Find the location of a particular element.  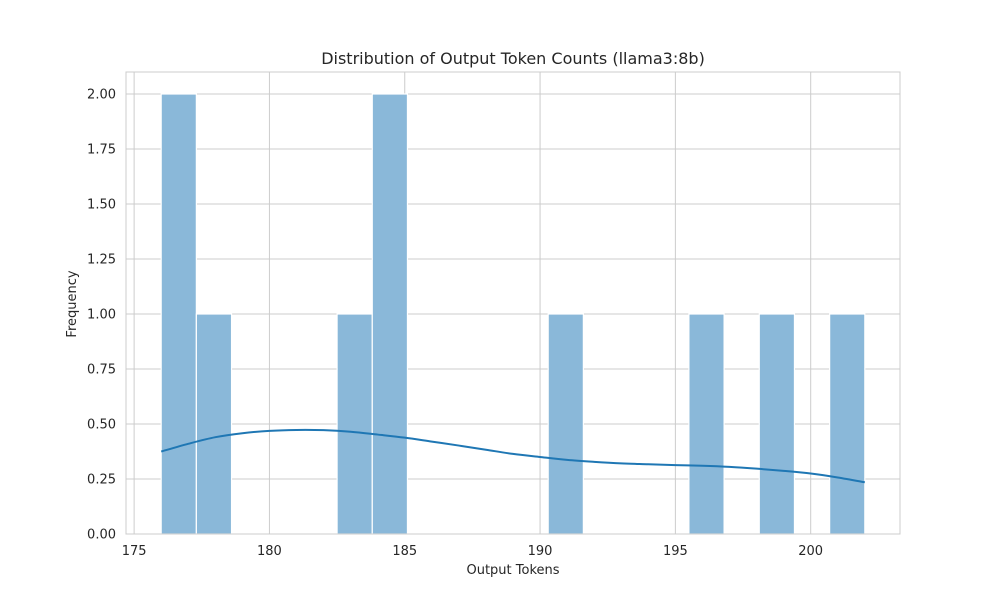

y-tick-labels: 0.00 0.25 0.50 0.75 1.00 1.25 1.50 1.75 2.00 is located at coordinates (101, 315).